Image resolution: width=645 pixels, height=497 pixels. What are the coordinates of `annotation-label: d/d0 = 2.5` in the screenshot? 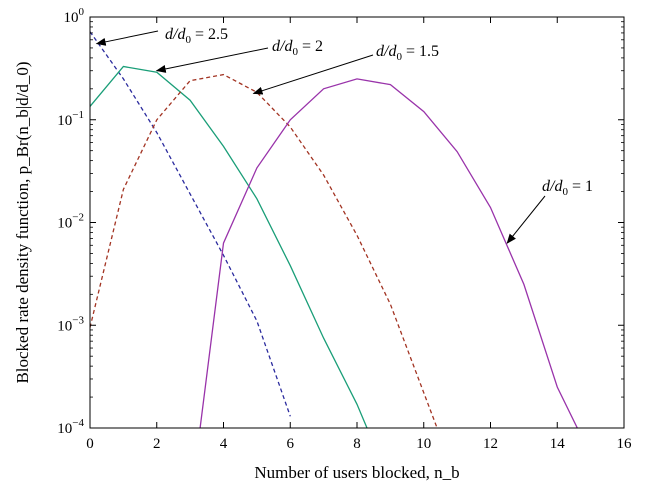 It's located at (196, 36).